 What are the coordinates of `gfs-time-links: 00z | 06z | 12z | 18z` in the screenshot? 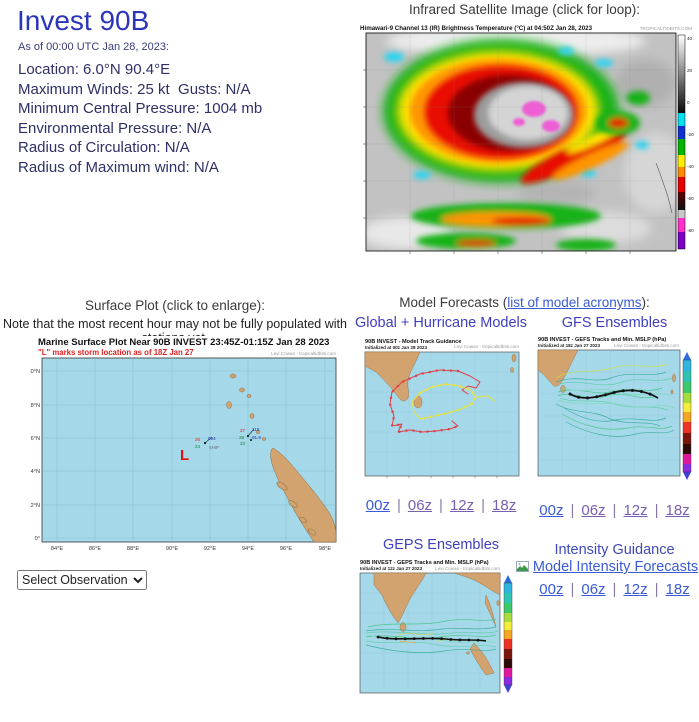 It's located at (614, 510).